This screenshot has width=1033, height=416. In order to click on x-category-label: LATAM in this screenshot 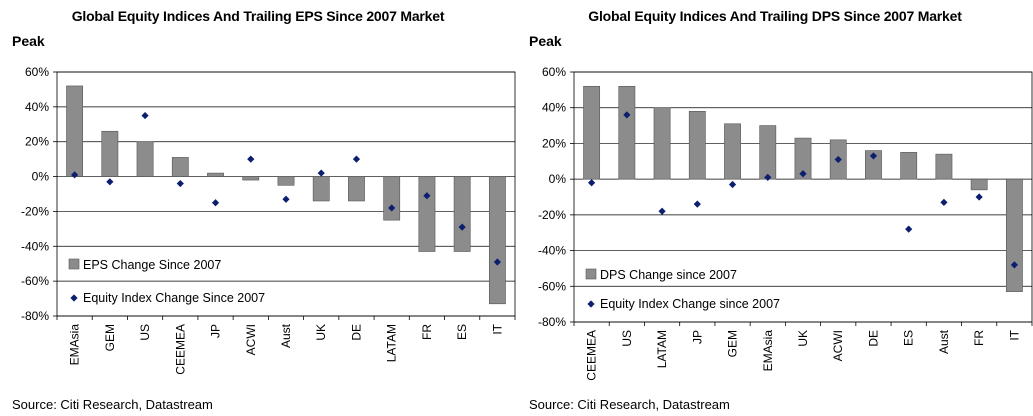, I will do `click(662, 349)`.